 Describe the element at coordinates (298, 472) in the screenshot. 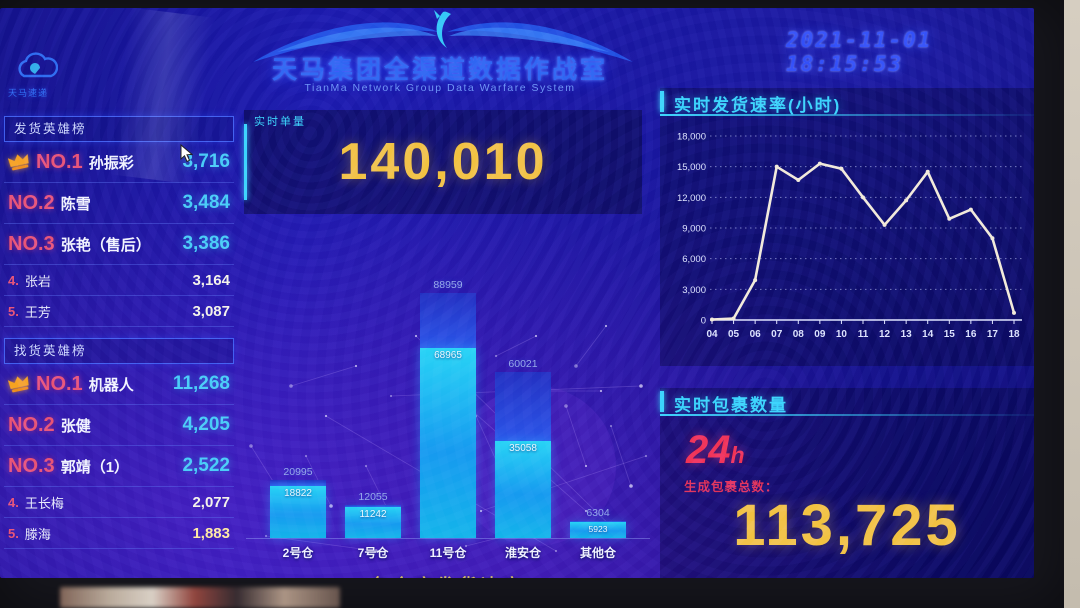

I see `bar-total-label: 20995` at that location.